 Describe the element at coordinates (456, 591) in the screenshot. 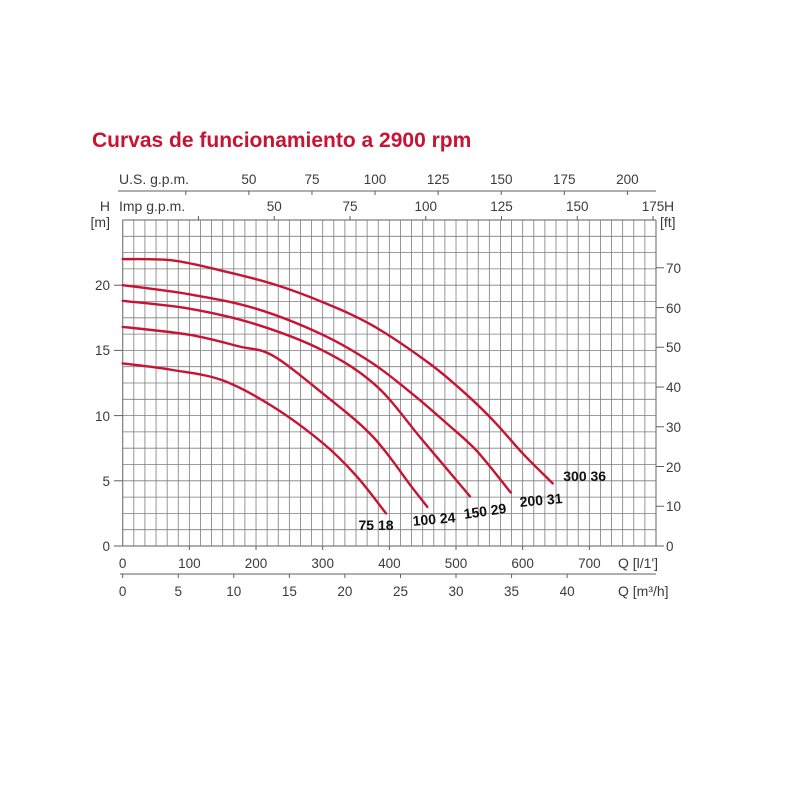

I see `q-m3h-tick-label: 30` at that location.